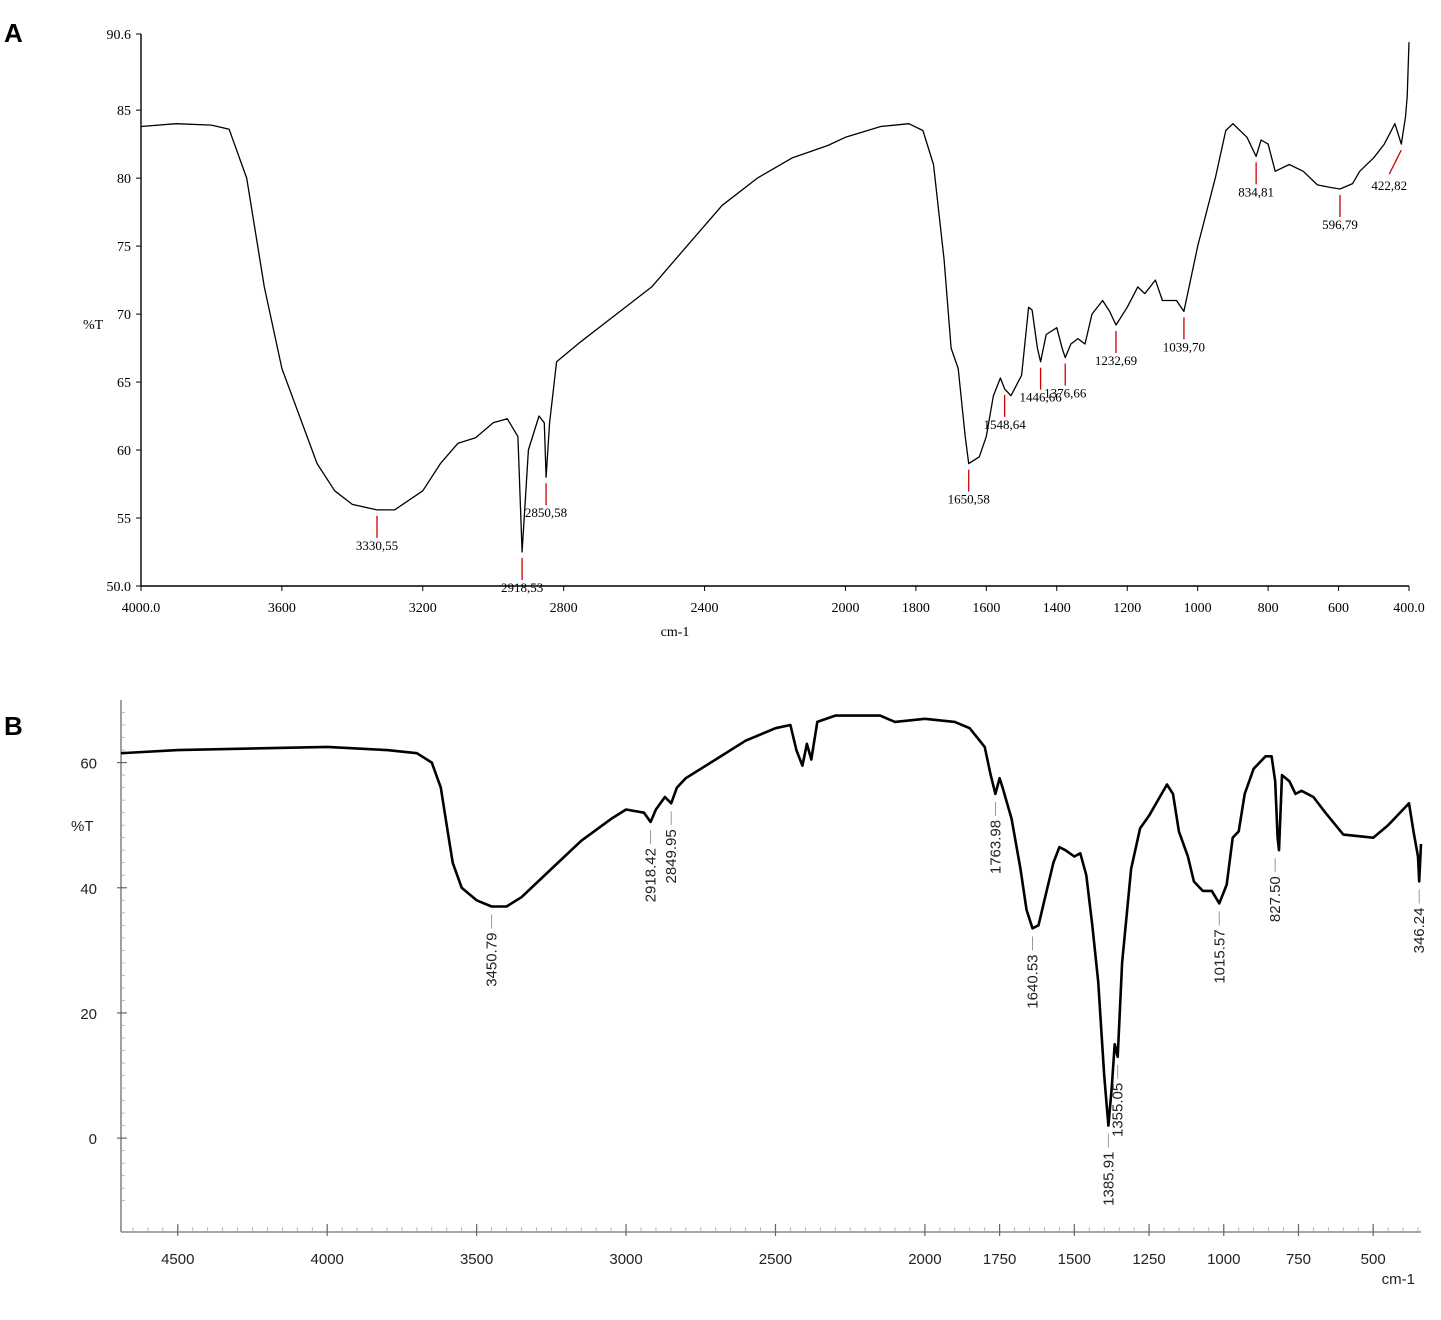 The image size is (1441, 1320). I want to click on x-tick-label: 1750, so click(999, 1259).